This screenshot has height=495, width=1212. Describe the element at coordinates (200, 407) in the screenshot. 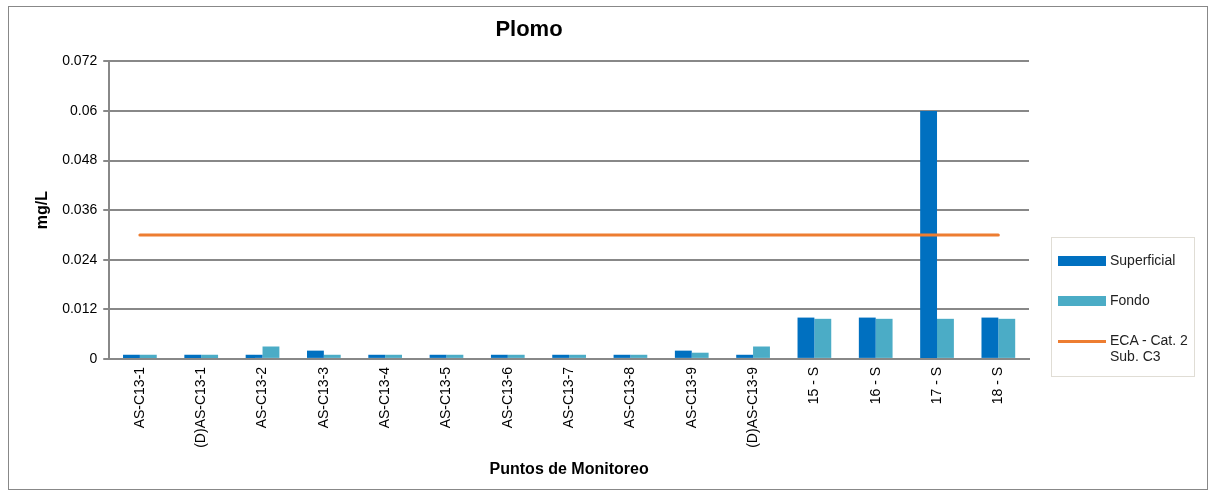

I see `x-tick-label: (D)AS-C13-1` at that location.